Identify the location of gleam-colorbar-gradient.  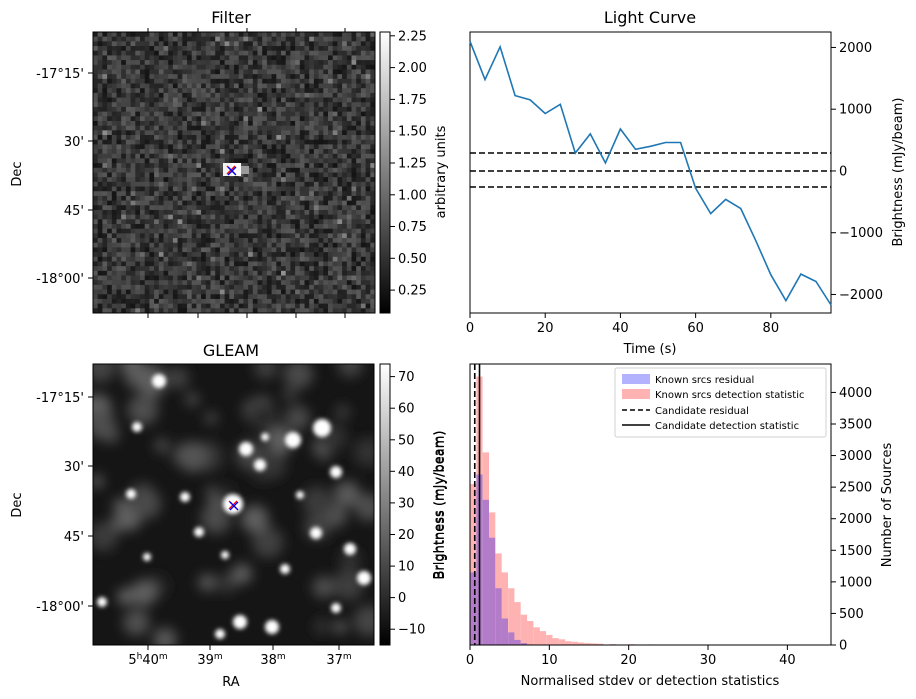
(385, 504).